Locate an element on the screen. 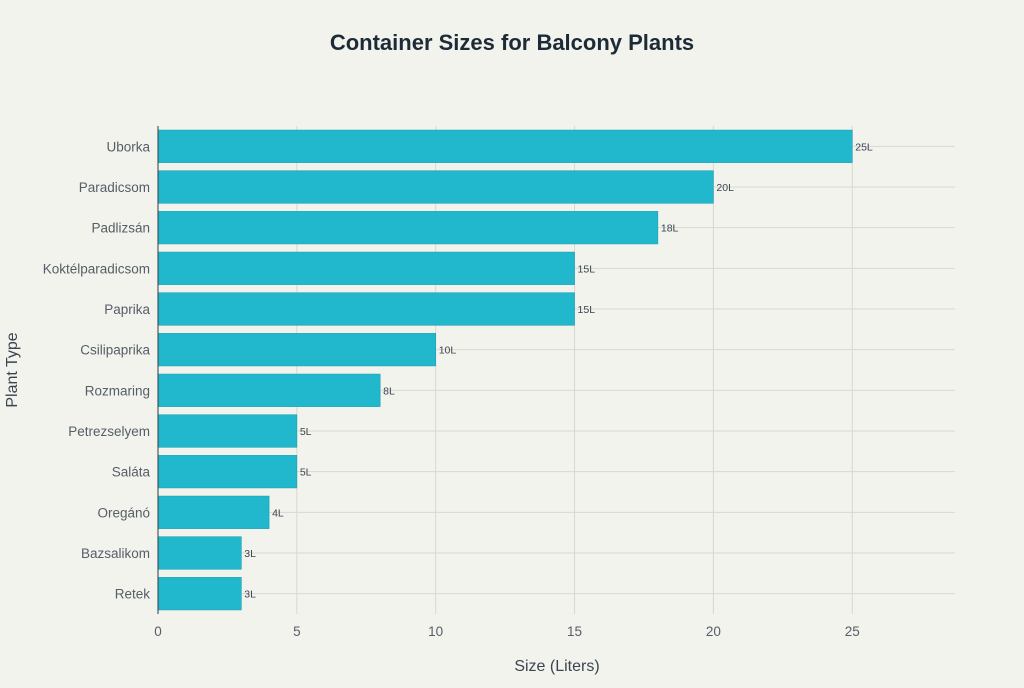 The image size is (1024, 688). x-tick-label: 5 is located at coordinates (297, 631).